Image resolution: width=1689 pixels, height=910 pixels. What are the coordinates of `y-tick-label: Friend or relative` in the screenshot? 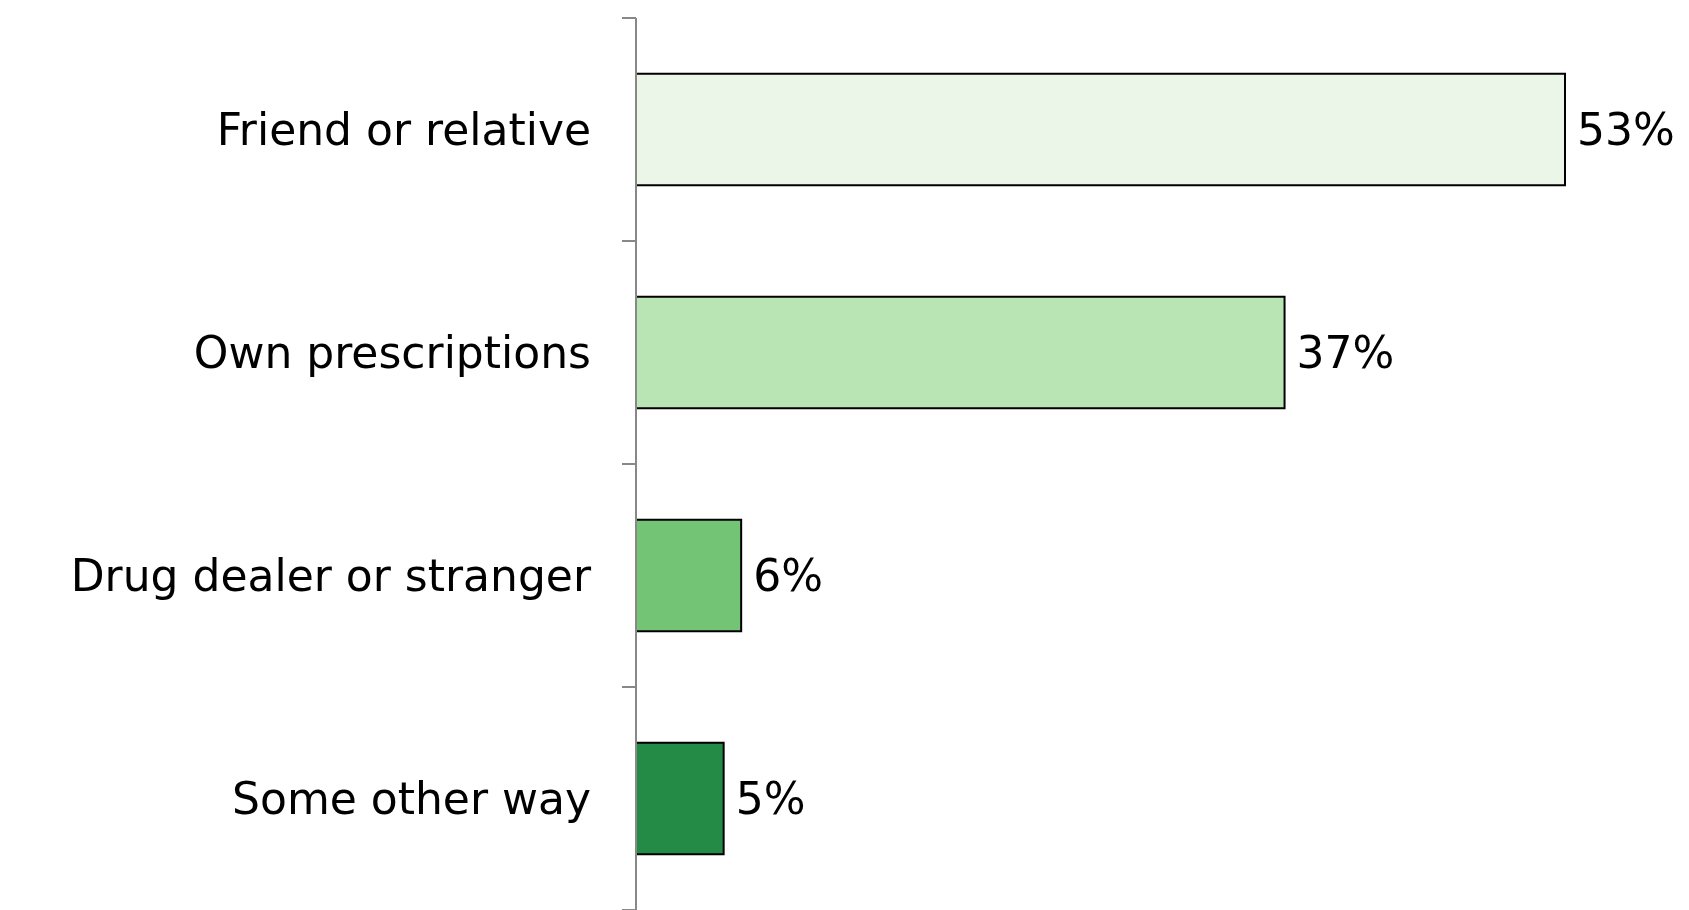 It's located at (403, 129).